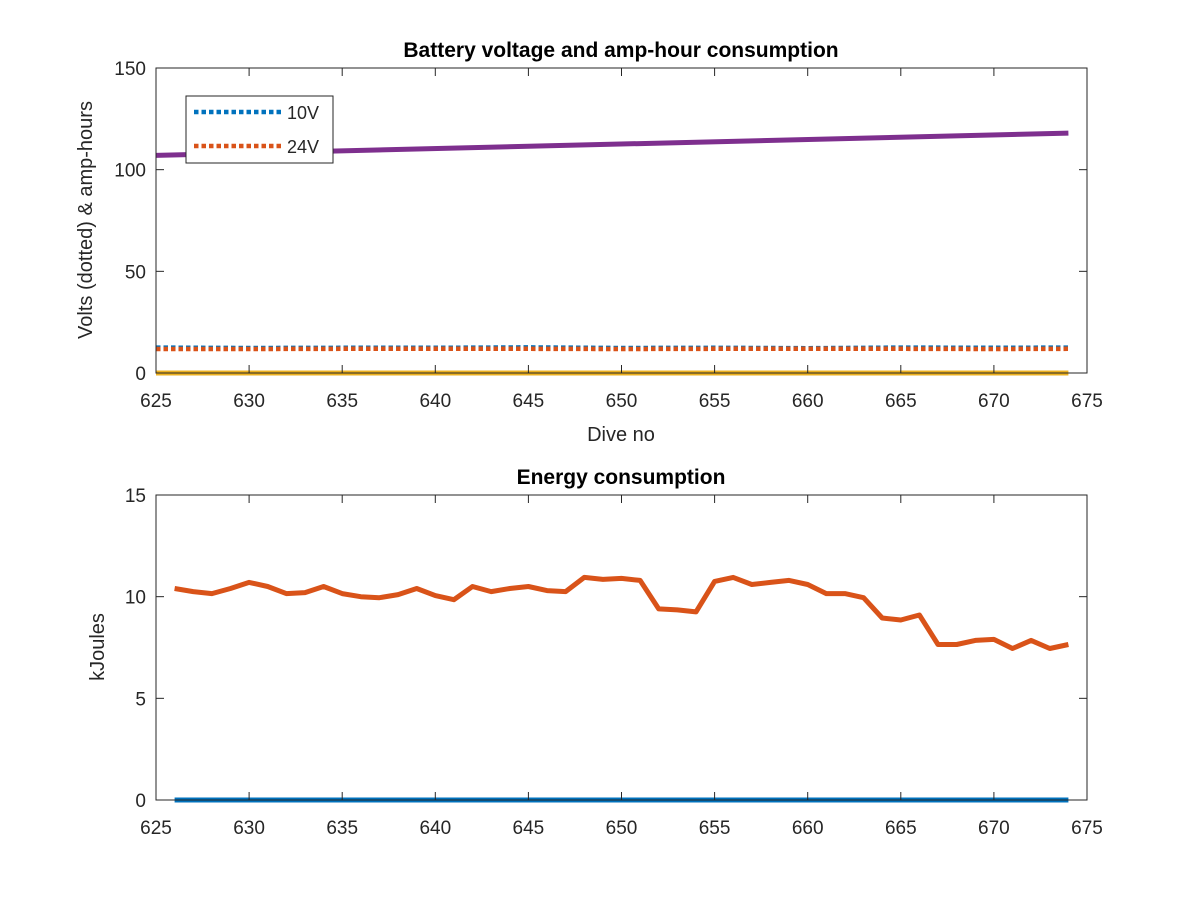 The width and height of the screenshot is (1200, 900). What do you see at coordinates (621, 477) in the screenshot?
I see `energy-chart-title: Energy consumption` at bounding box center [621, 477].